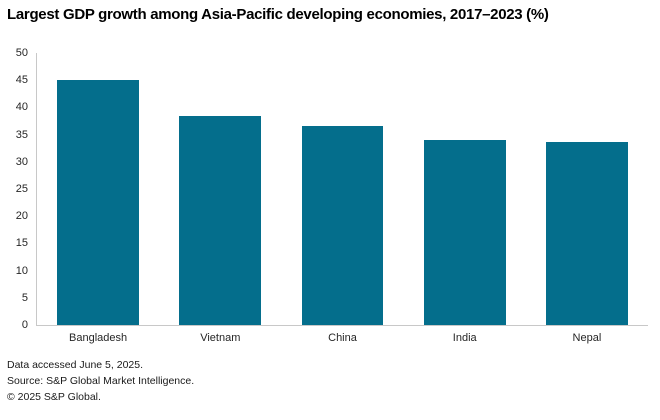 Image resolution: width=660 pixels, height=420 pixels. Describe the element at coordinates (587, 338) in the screenshot. I see `x-axis-label: Nepal` at that location.